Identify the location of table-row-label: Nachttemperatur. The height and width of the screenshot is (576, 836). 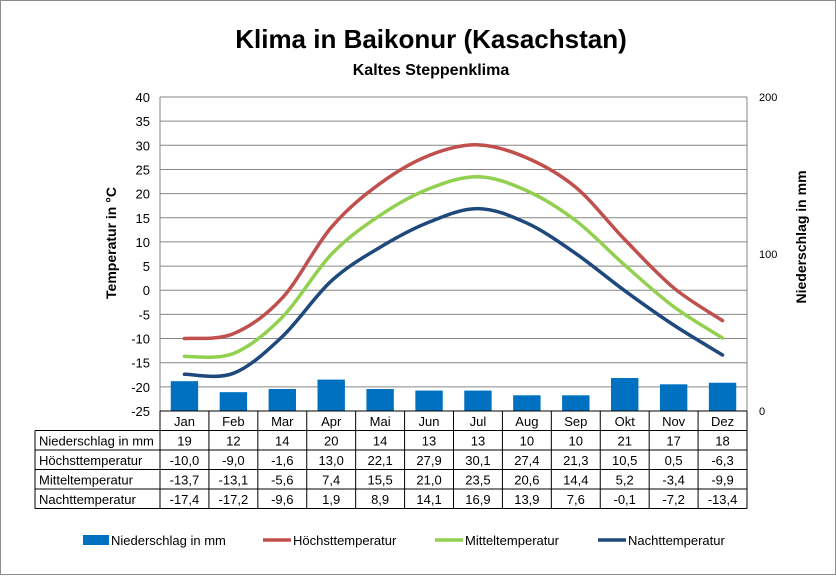
(87, 499).